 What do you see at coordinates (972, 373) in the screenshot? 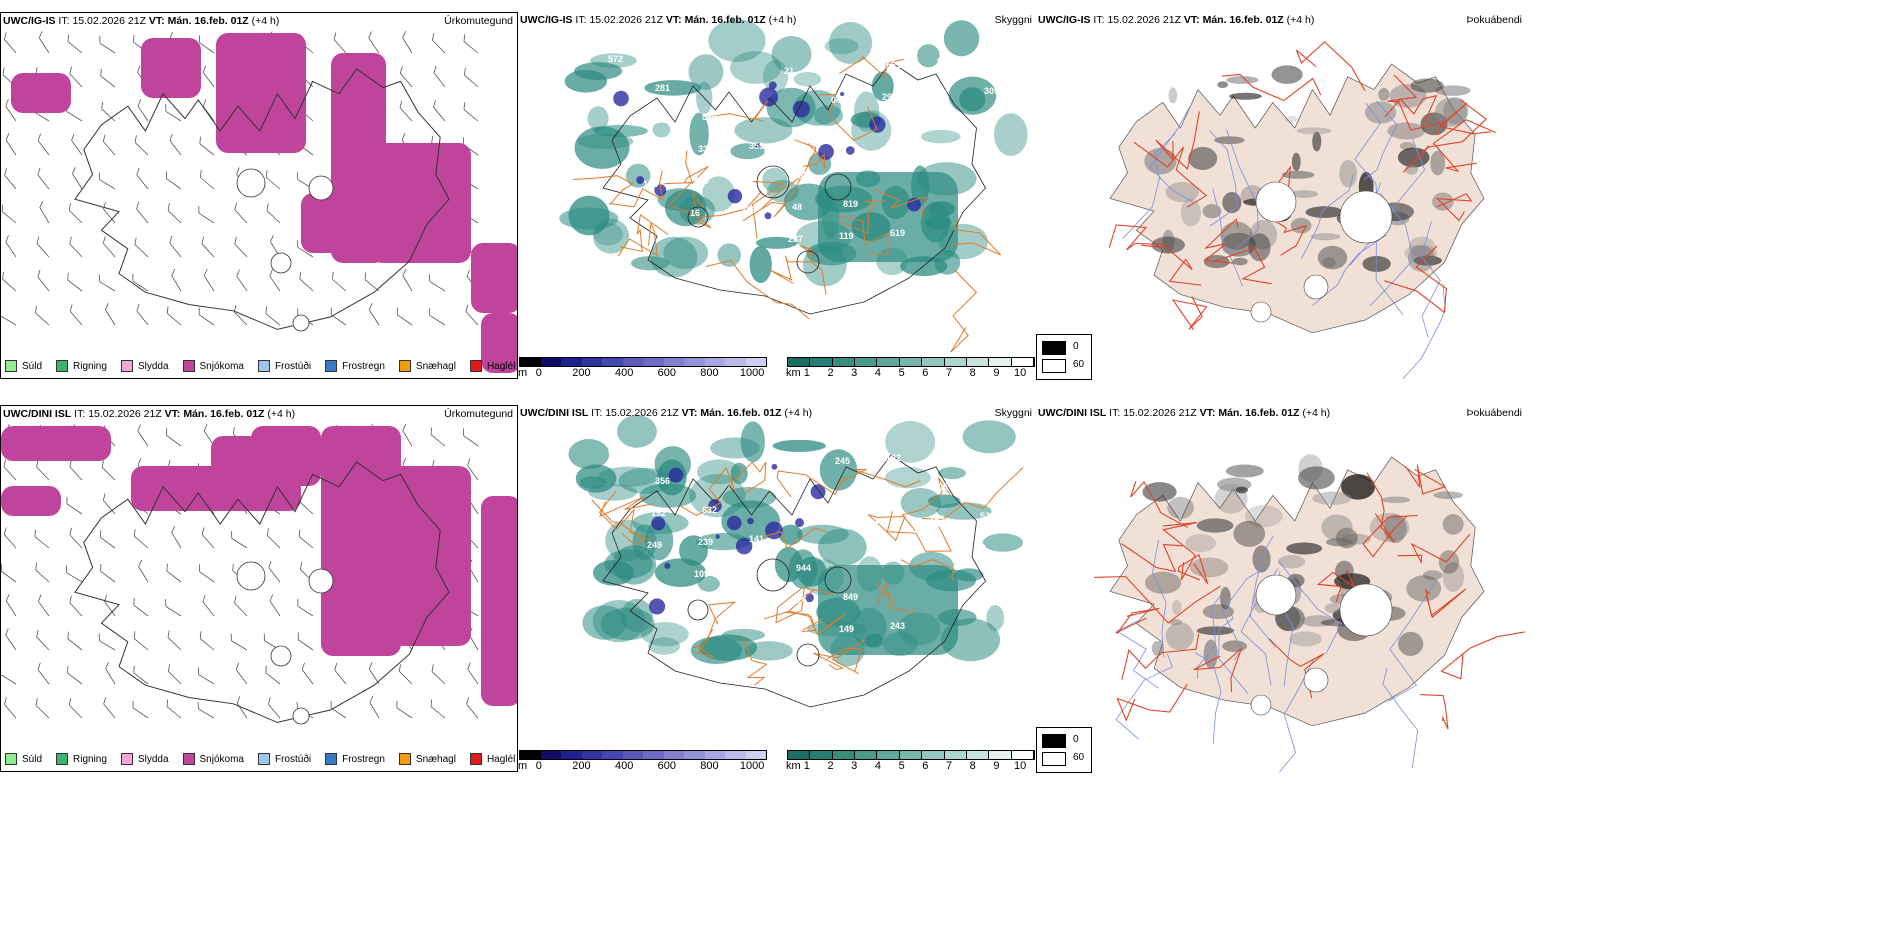
I see `scale-tick-label: 8` at bounding box center [972, 373].